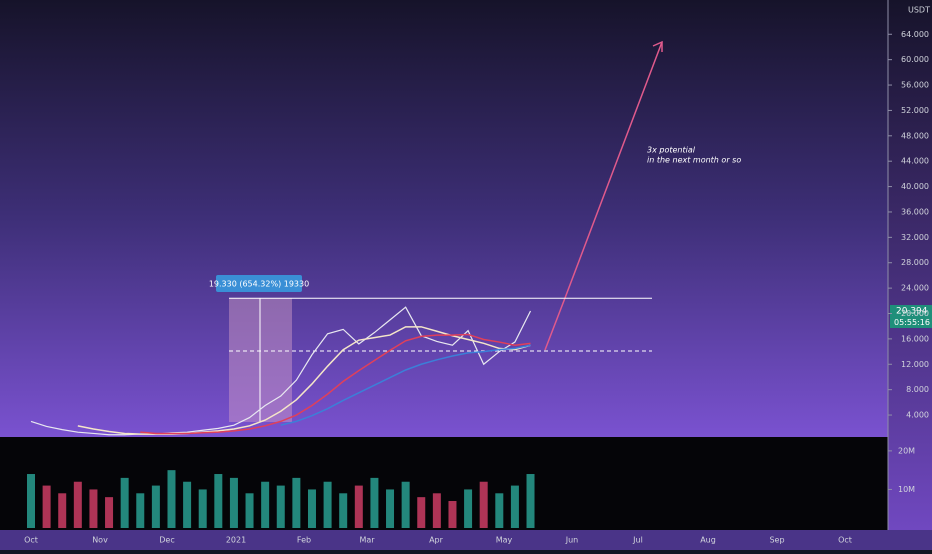 This screenshot has height=554, width=932. What do you see at coordinates (906, 450) in the screenshot?
I see `volume-tick-label: 20M` at bounding box center [906, 450].